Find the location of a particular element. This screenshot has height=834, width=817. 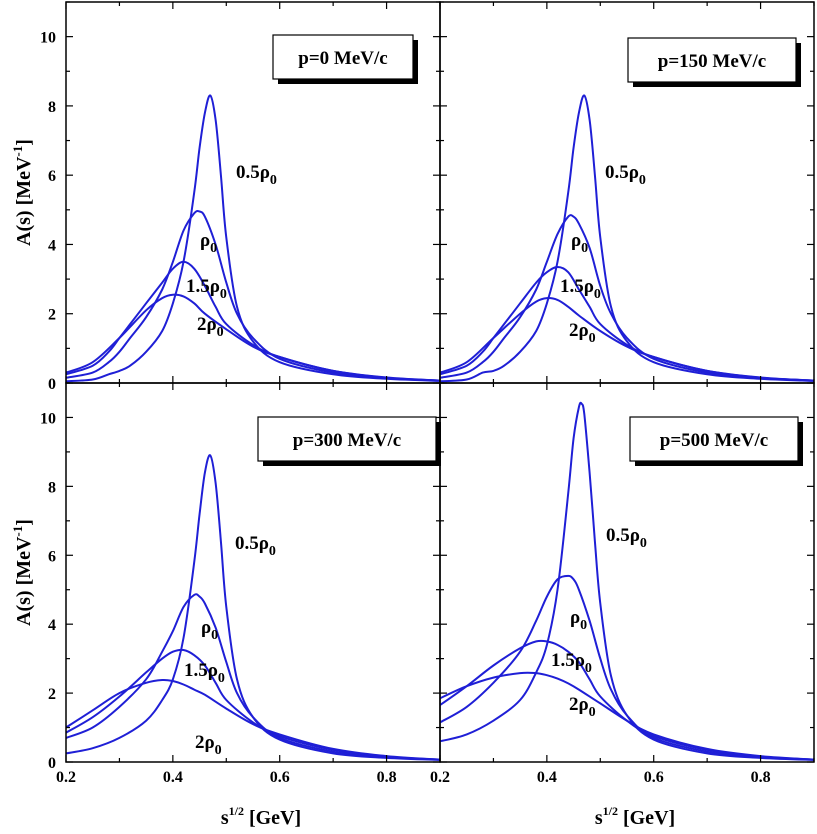

panel-title: p=150 MeV/c is located at coordinates (712, 61).